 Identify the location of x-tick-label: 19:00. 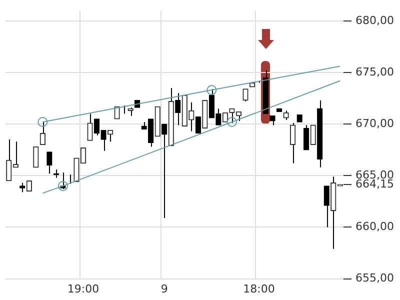
(83, 289).